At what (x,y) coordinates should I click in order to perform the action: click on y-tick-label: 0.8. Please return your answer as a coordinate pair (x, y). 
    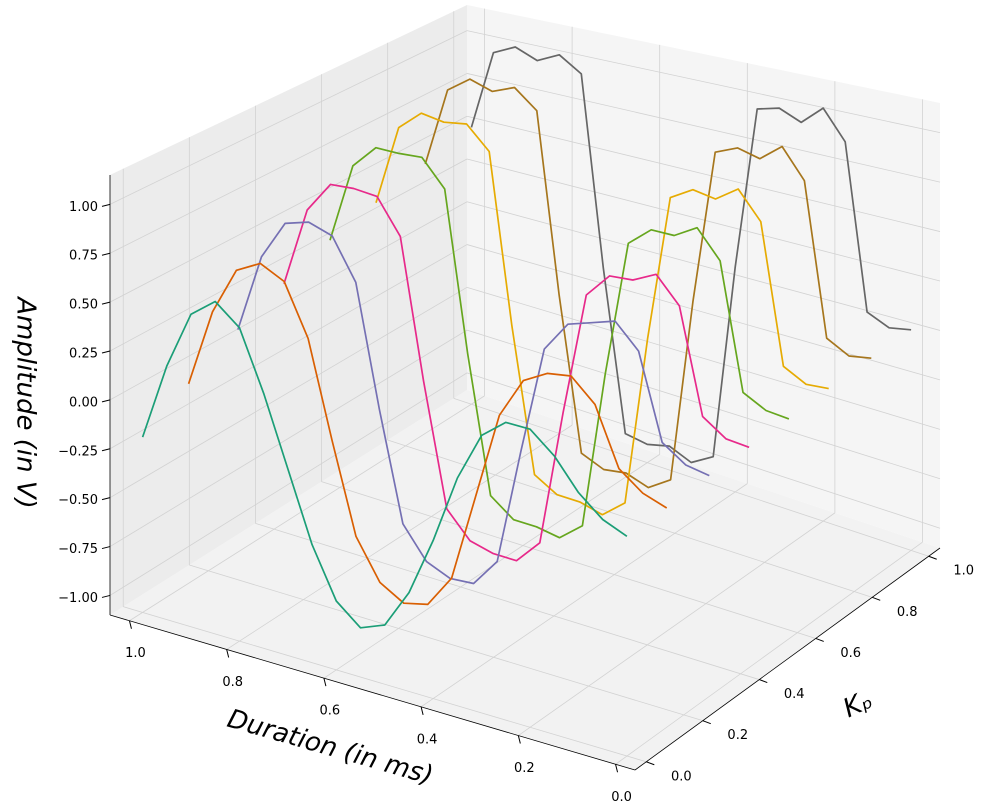
    Looking at the image, I should click on (907, 612).